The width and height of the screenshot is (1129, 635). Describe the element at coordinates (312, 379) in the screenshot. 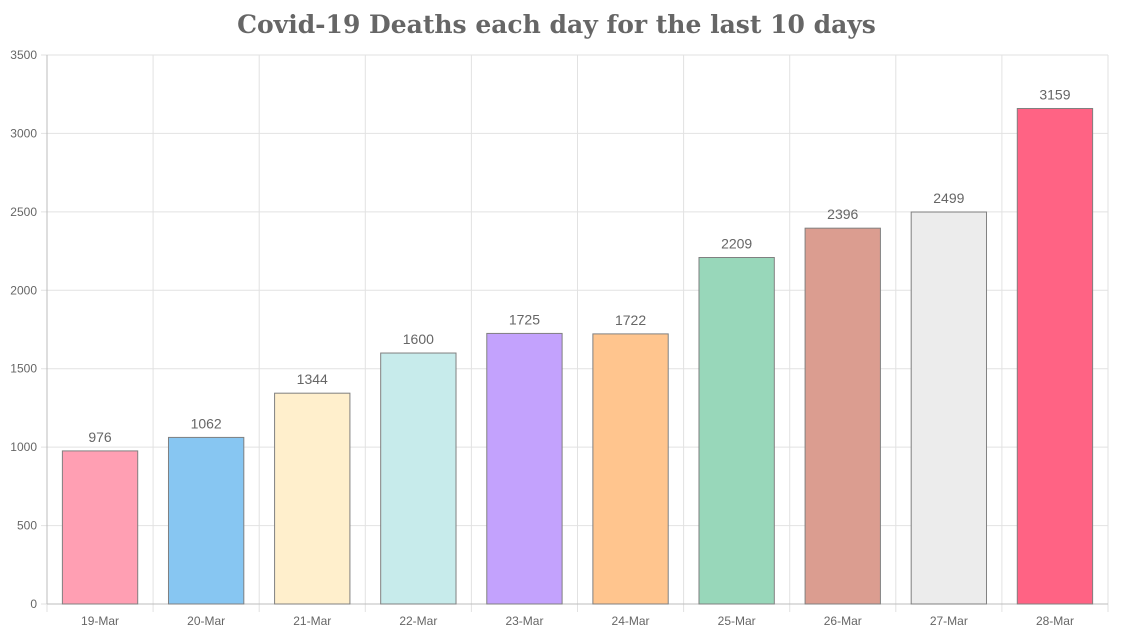

I see `data-label: 1344` at that location.